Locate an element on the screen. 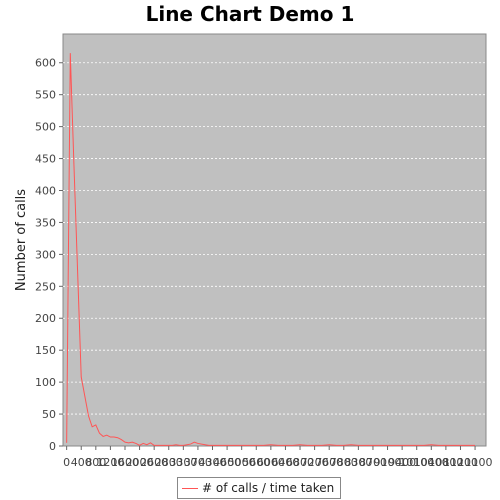  x-tick-label: 11100 is located at coordinates (475, 462).